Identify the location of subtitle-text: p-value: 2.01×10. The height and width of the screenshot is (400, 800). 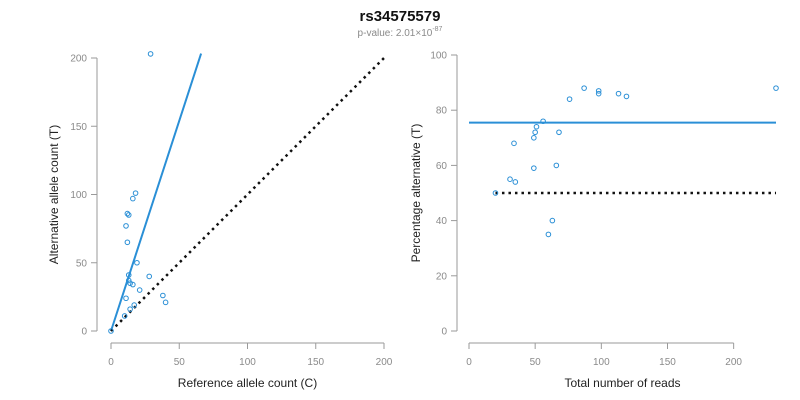
(395, 33).